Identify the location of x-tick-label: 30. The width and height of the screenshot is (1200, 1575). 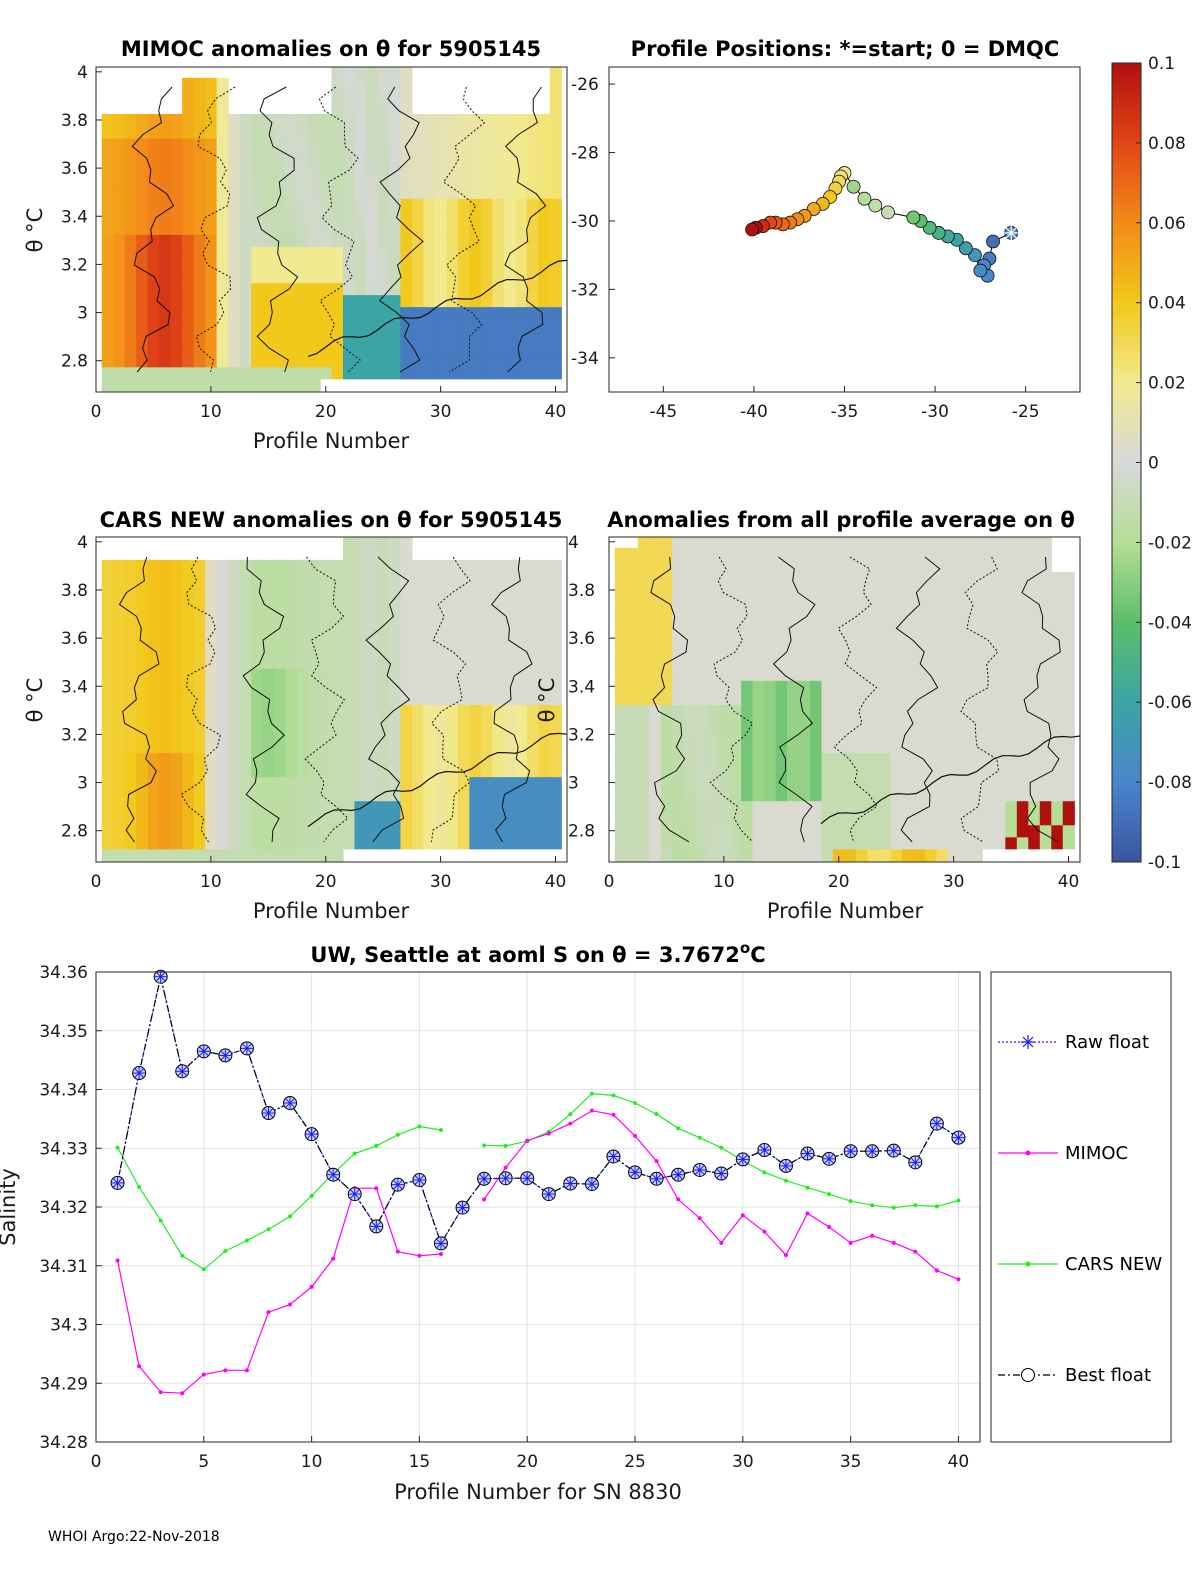
(743, 1462).